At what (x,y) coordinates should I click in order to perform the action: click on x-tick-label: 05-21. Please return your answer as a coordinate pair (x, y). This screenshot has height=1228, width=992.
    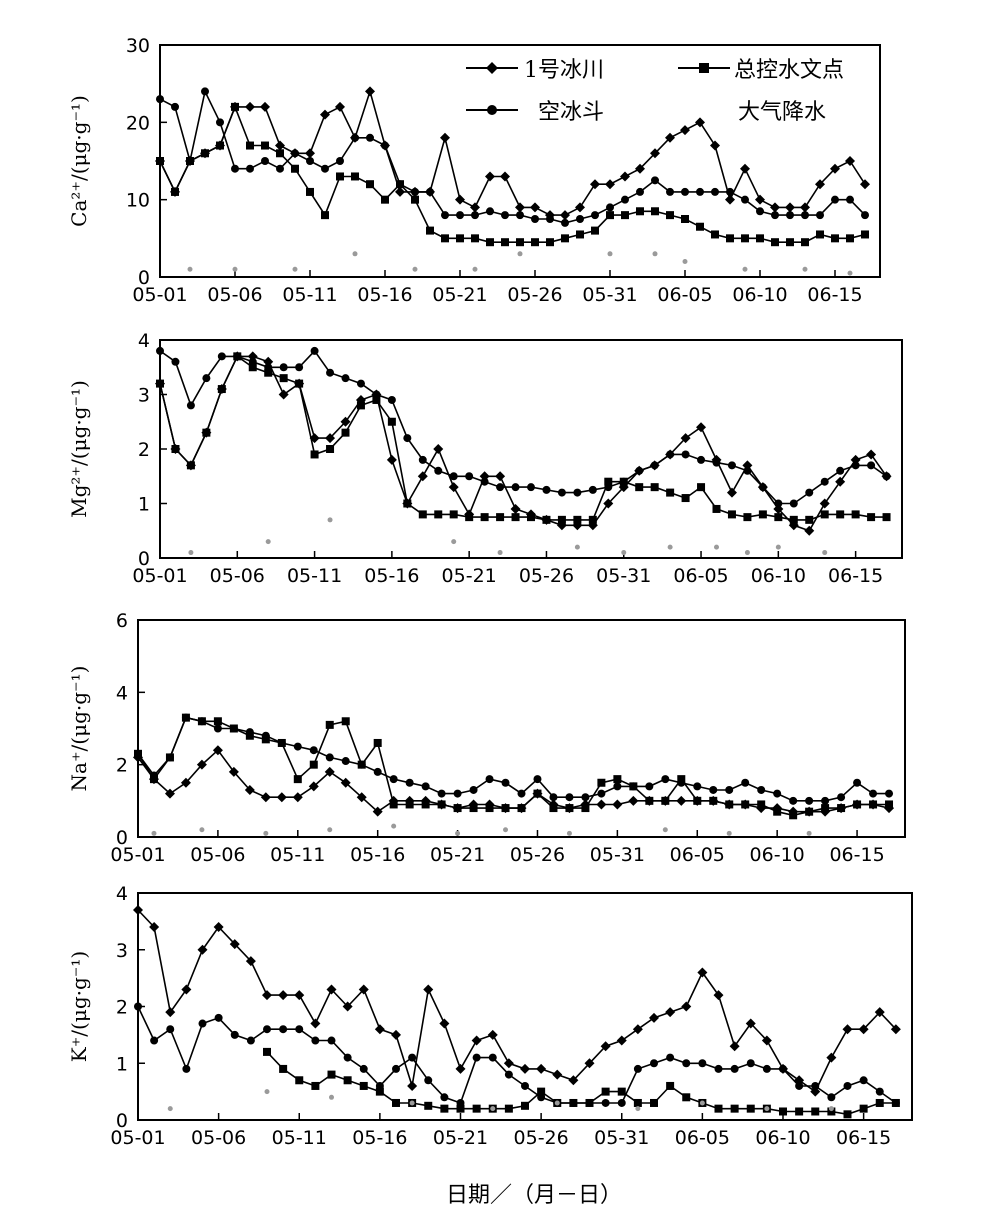
    Looking at the image, I should click on (460, 1138).